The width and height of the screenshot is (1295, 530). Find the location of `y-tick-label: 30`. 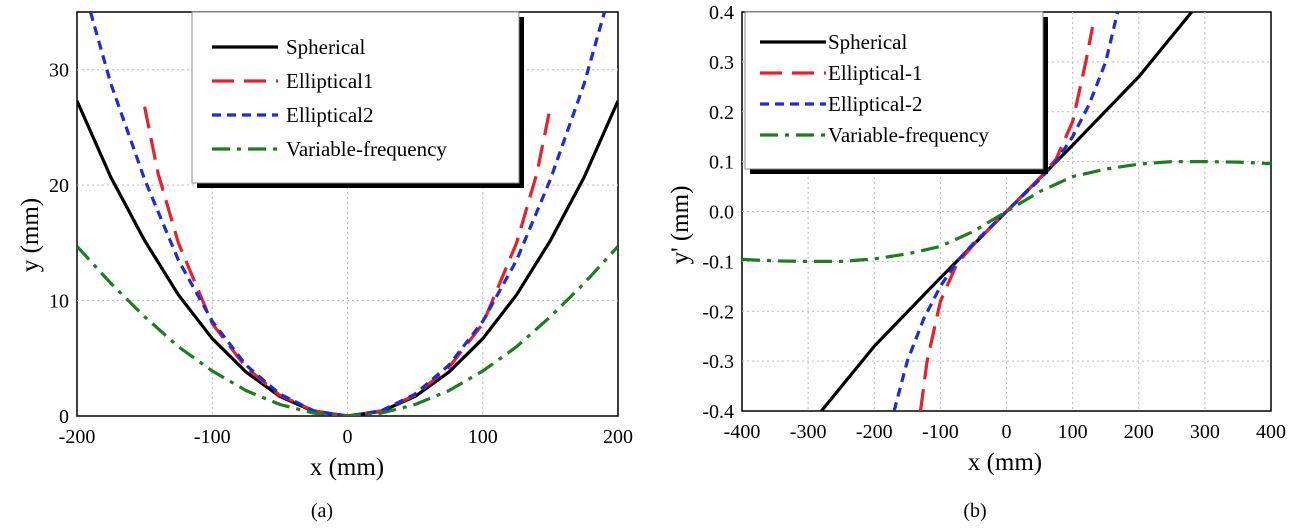

y-tick-label: 30 is located at coordinates (59, 71).